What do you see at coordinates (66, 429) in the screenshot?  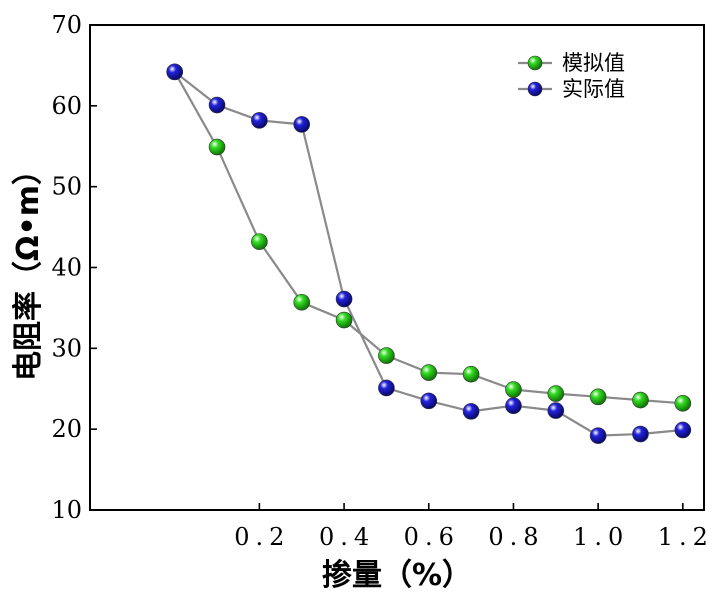 I see `y-tick-label: 20` at bounding box center [66, 429].